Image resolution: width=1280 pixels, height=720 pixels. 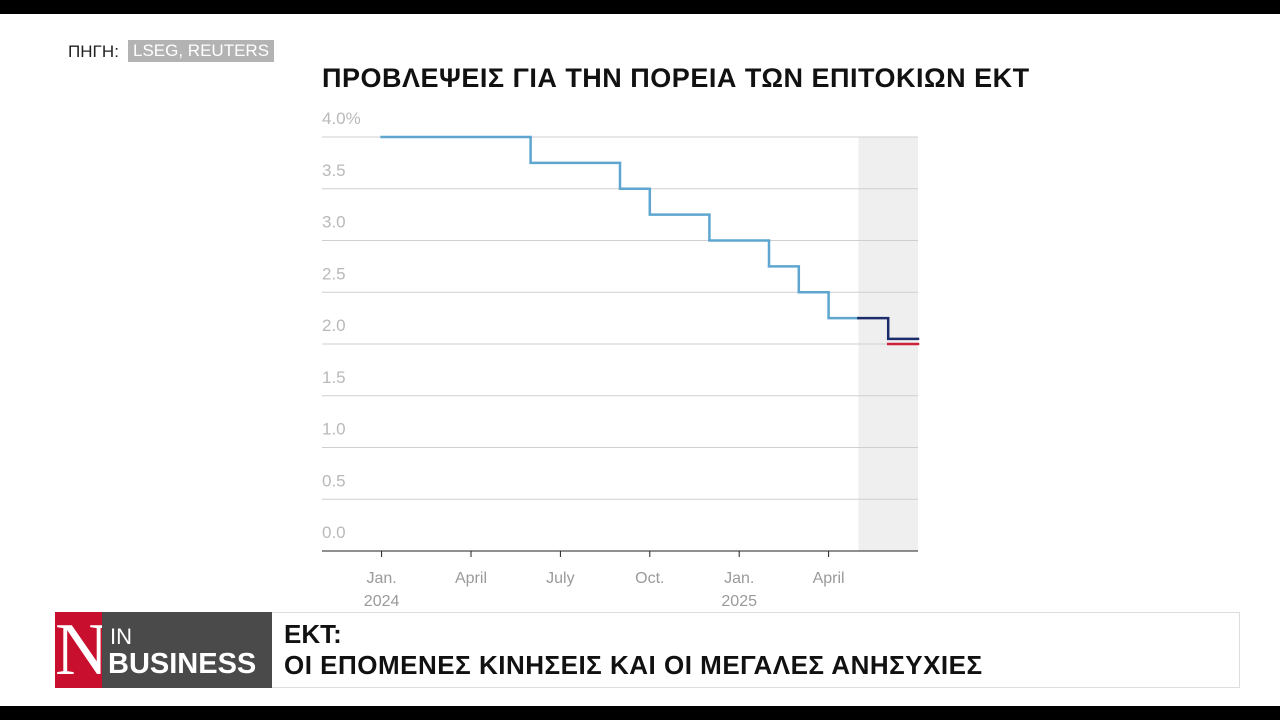 What do you see at coordinates (334, 480) in the screenshot?
I see `y-tick-label: 0.5` at bounding box center [334, 480].